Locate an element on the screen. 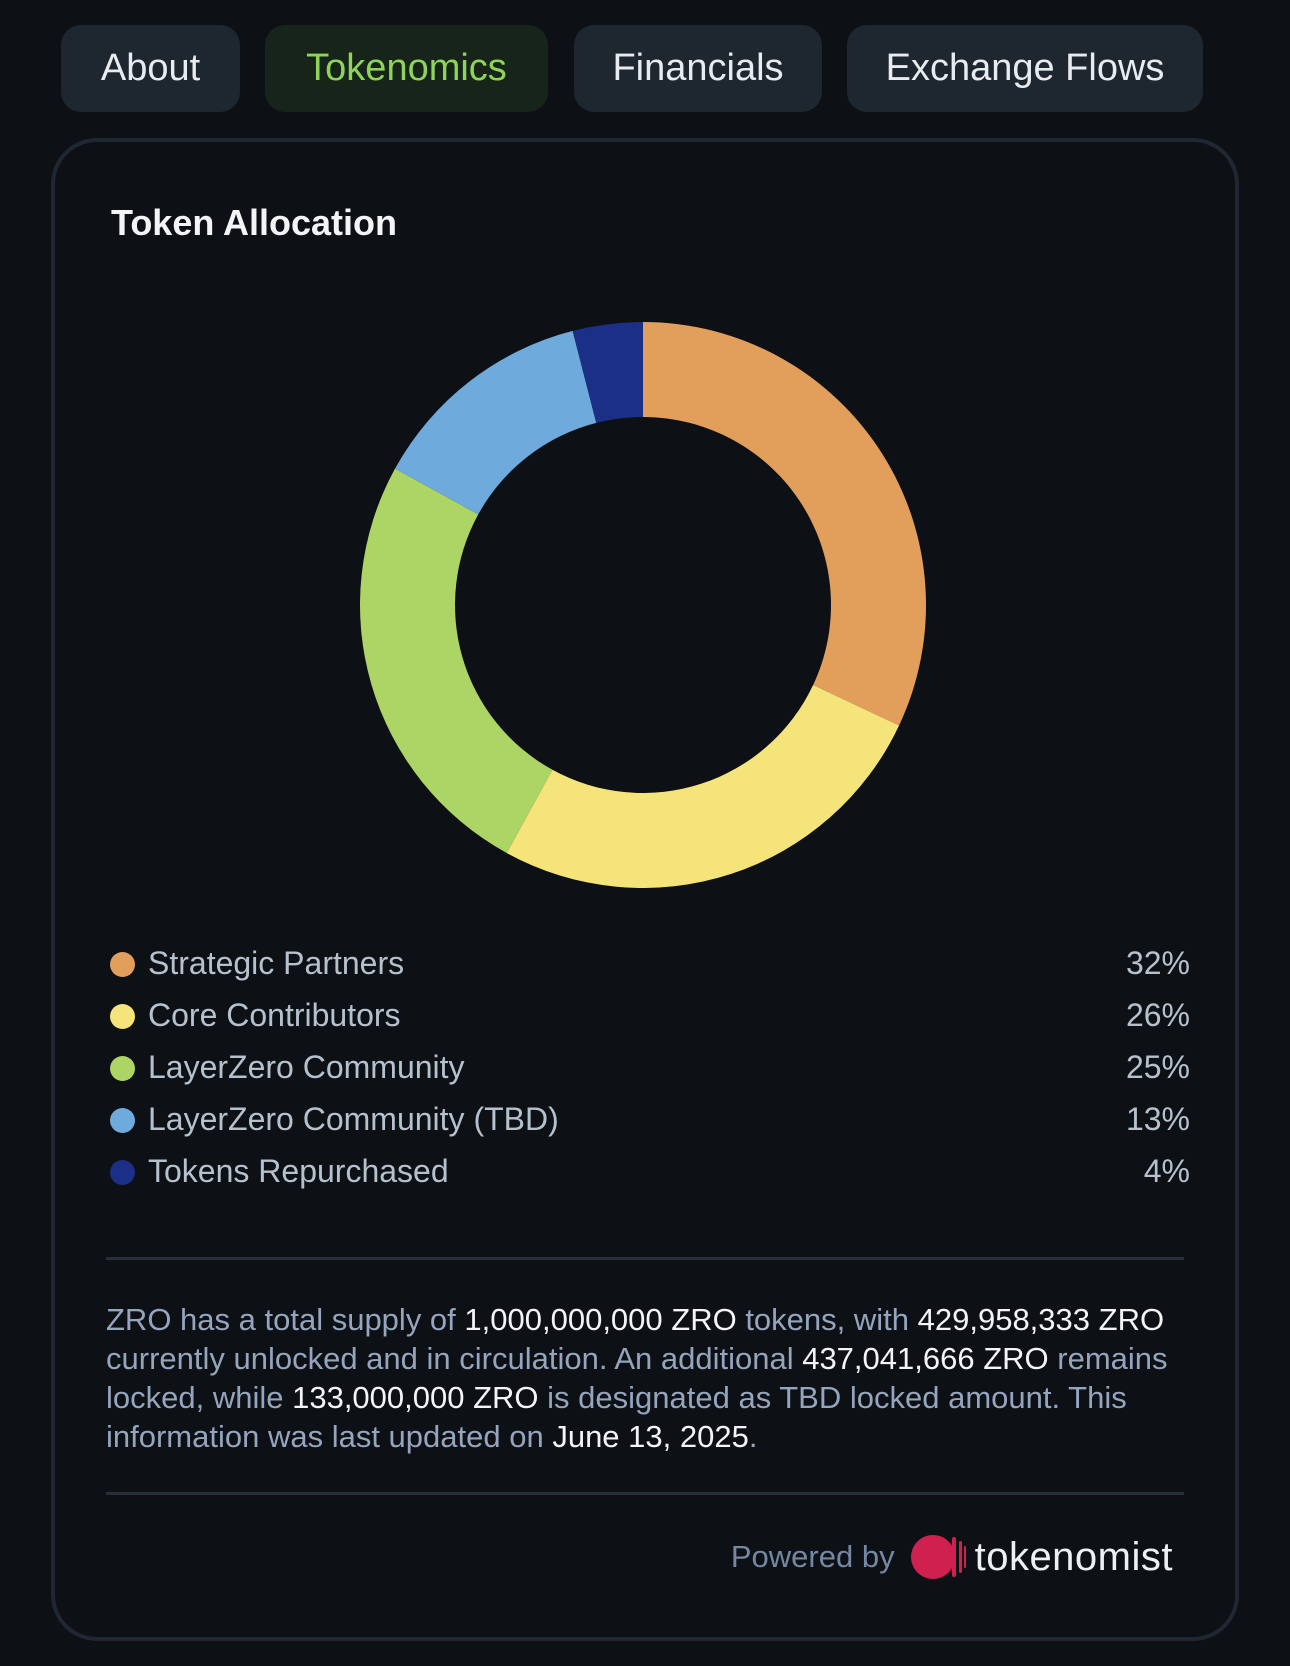 The height and width of the screenshot is (1666, 1290). legend-value: 25% is located at coordinates (1157, 1067).